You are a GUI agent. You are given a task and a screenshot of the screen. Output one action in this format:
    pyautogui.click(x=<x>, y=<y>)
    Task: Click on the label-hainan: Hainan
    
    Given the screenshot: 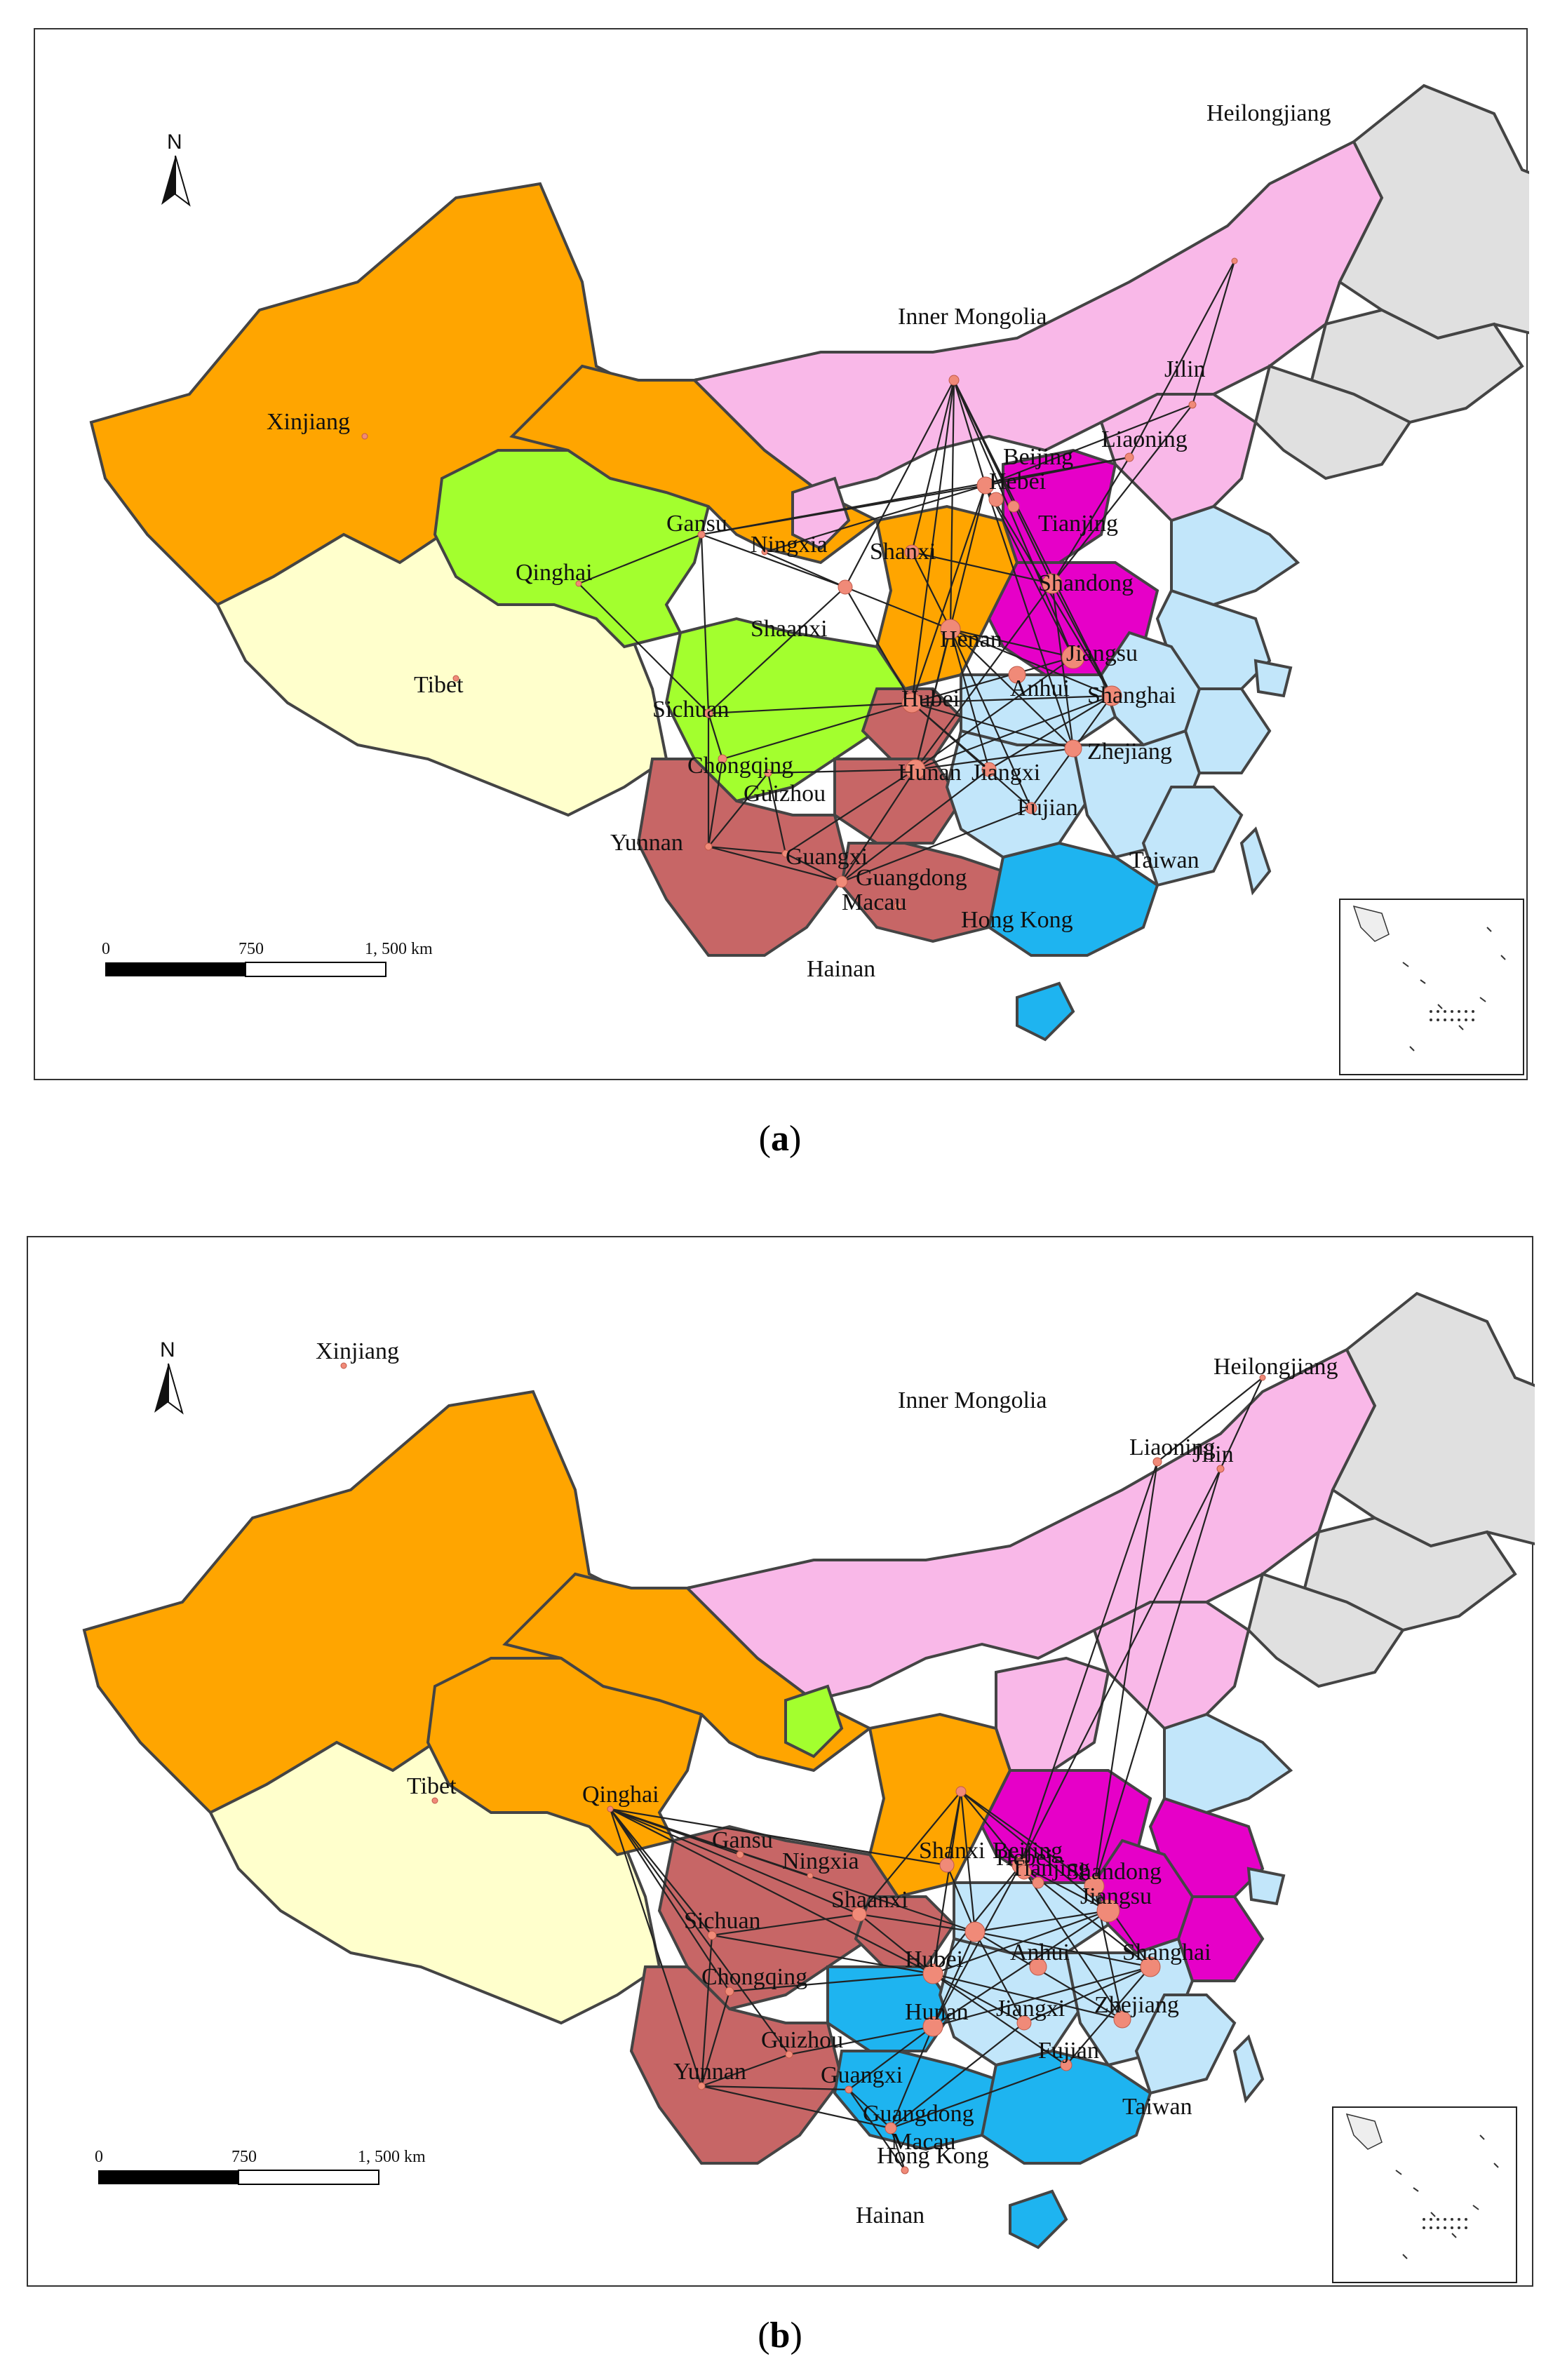 What is the action you would take?
    pyautogui.click(x=890, y=2215)
    